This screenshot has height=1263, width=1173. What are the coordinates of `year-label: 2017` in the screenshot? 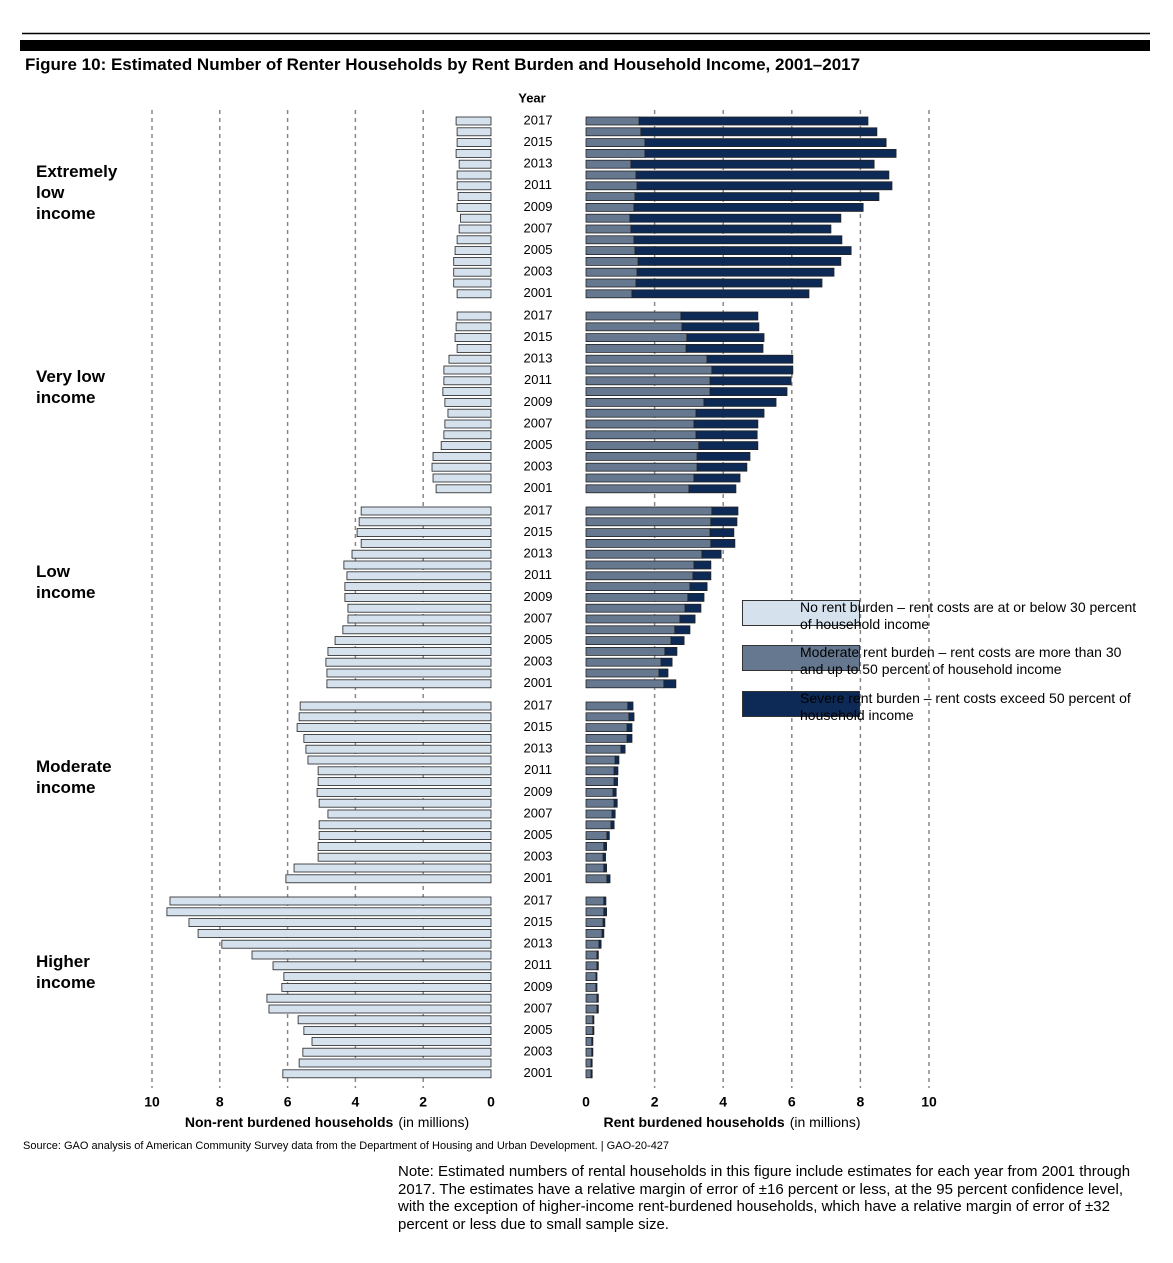 It's located at (538, 704).